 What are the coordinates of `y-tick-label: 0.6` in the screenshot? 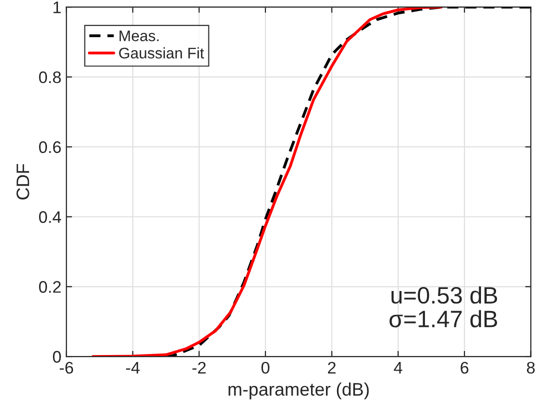 It's located at (50, 147).